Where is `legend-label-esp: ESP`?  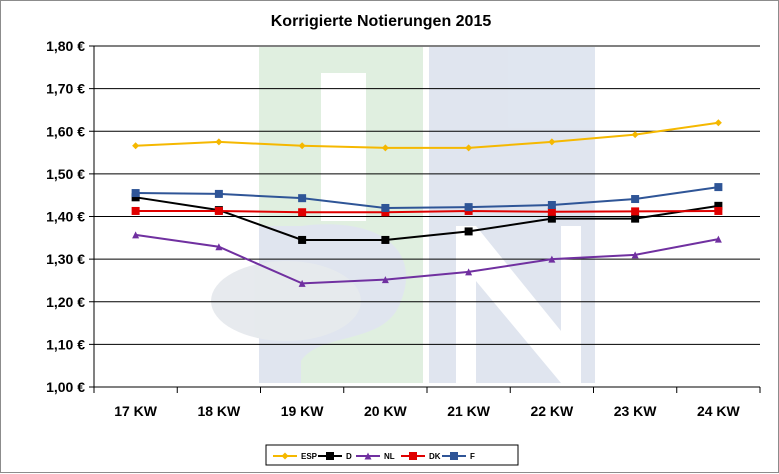
legend-label-esp: ESP is located at coordinates (309, 456).